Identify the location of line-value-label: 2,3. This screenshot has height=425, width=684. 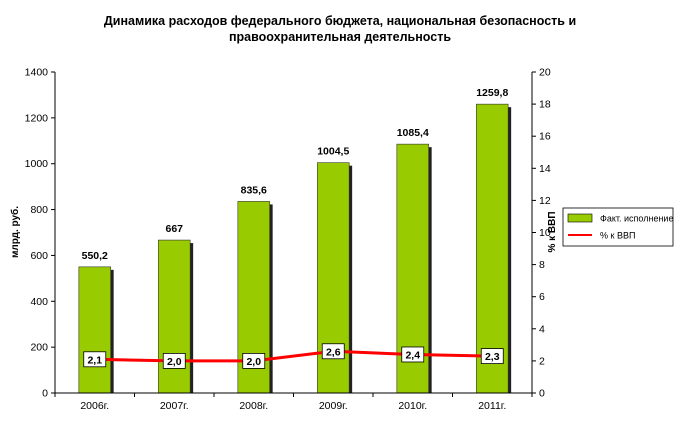
(492, 357).